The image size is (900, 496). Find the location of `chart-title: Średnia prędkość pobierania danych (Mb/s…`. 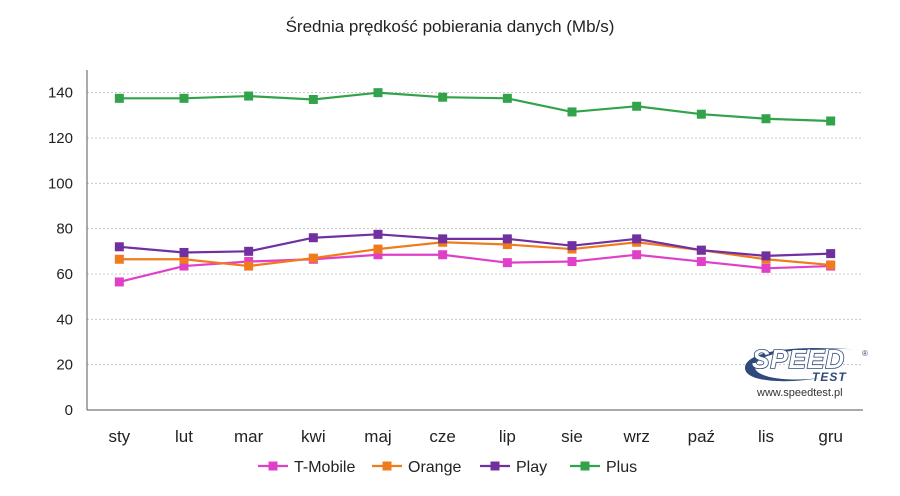

chart-title: Średnia prędkość pobierania danych (Mb/s… is located at coordinates (450, 26).